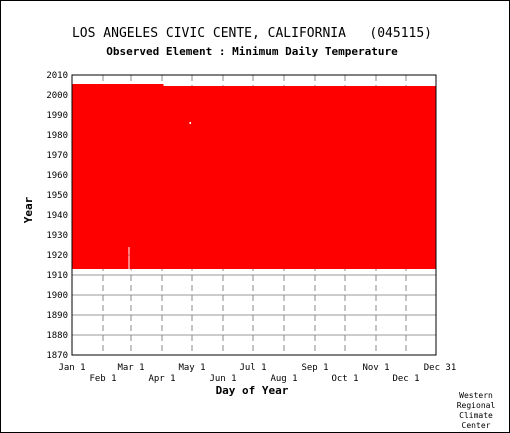 This screenshot has width=510, height=433. What do you see at coordinates (57, 176) in the screenshot?
I see `y-tick-label: 1960` at bounding box center [57, 176].